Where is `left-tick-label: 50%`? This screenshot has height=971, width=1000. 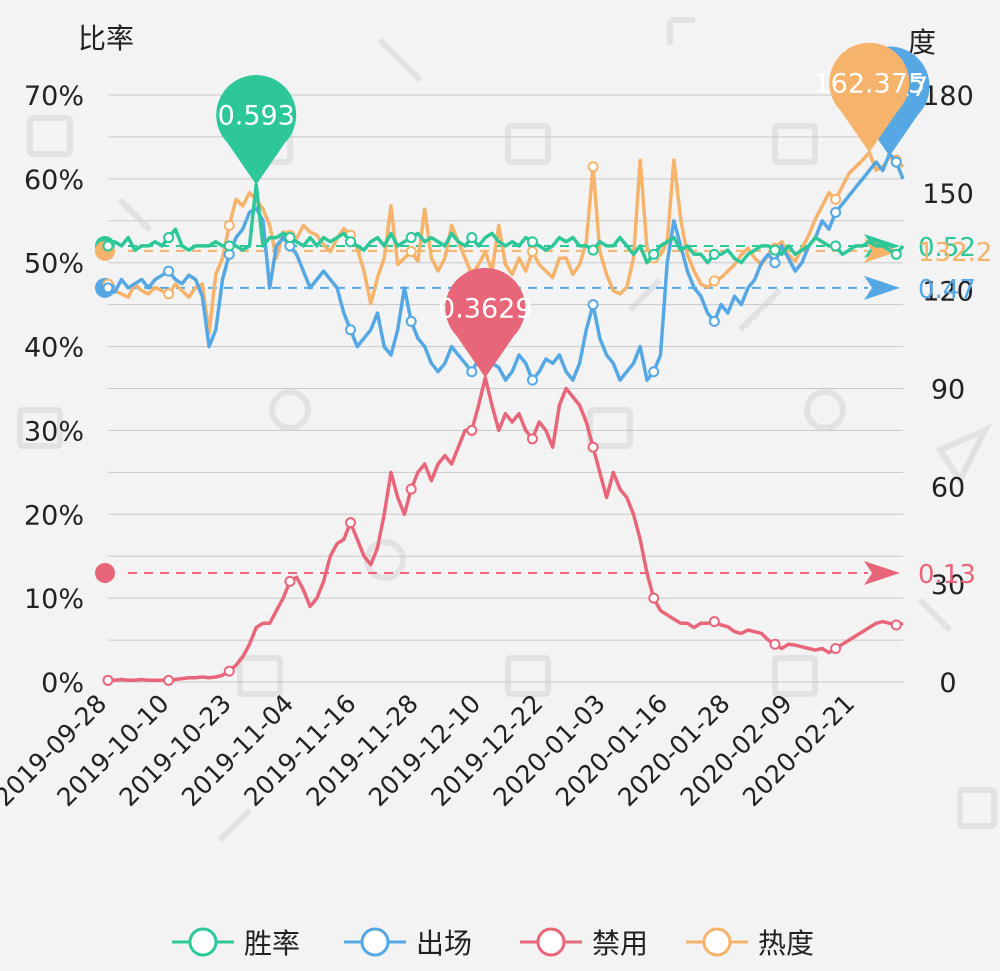 left-tick-label: 50% is located at coordinates (54, 264).